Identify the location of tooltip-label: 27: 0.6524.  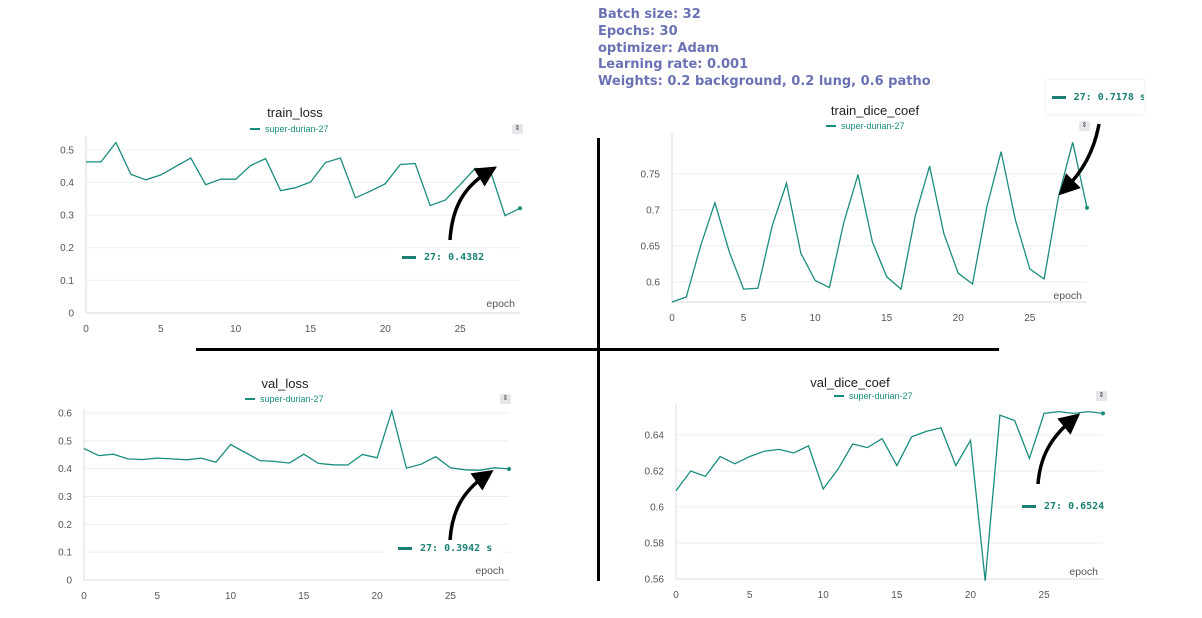
(1074, 506).